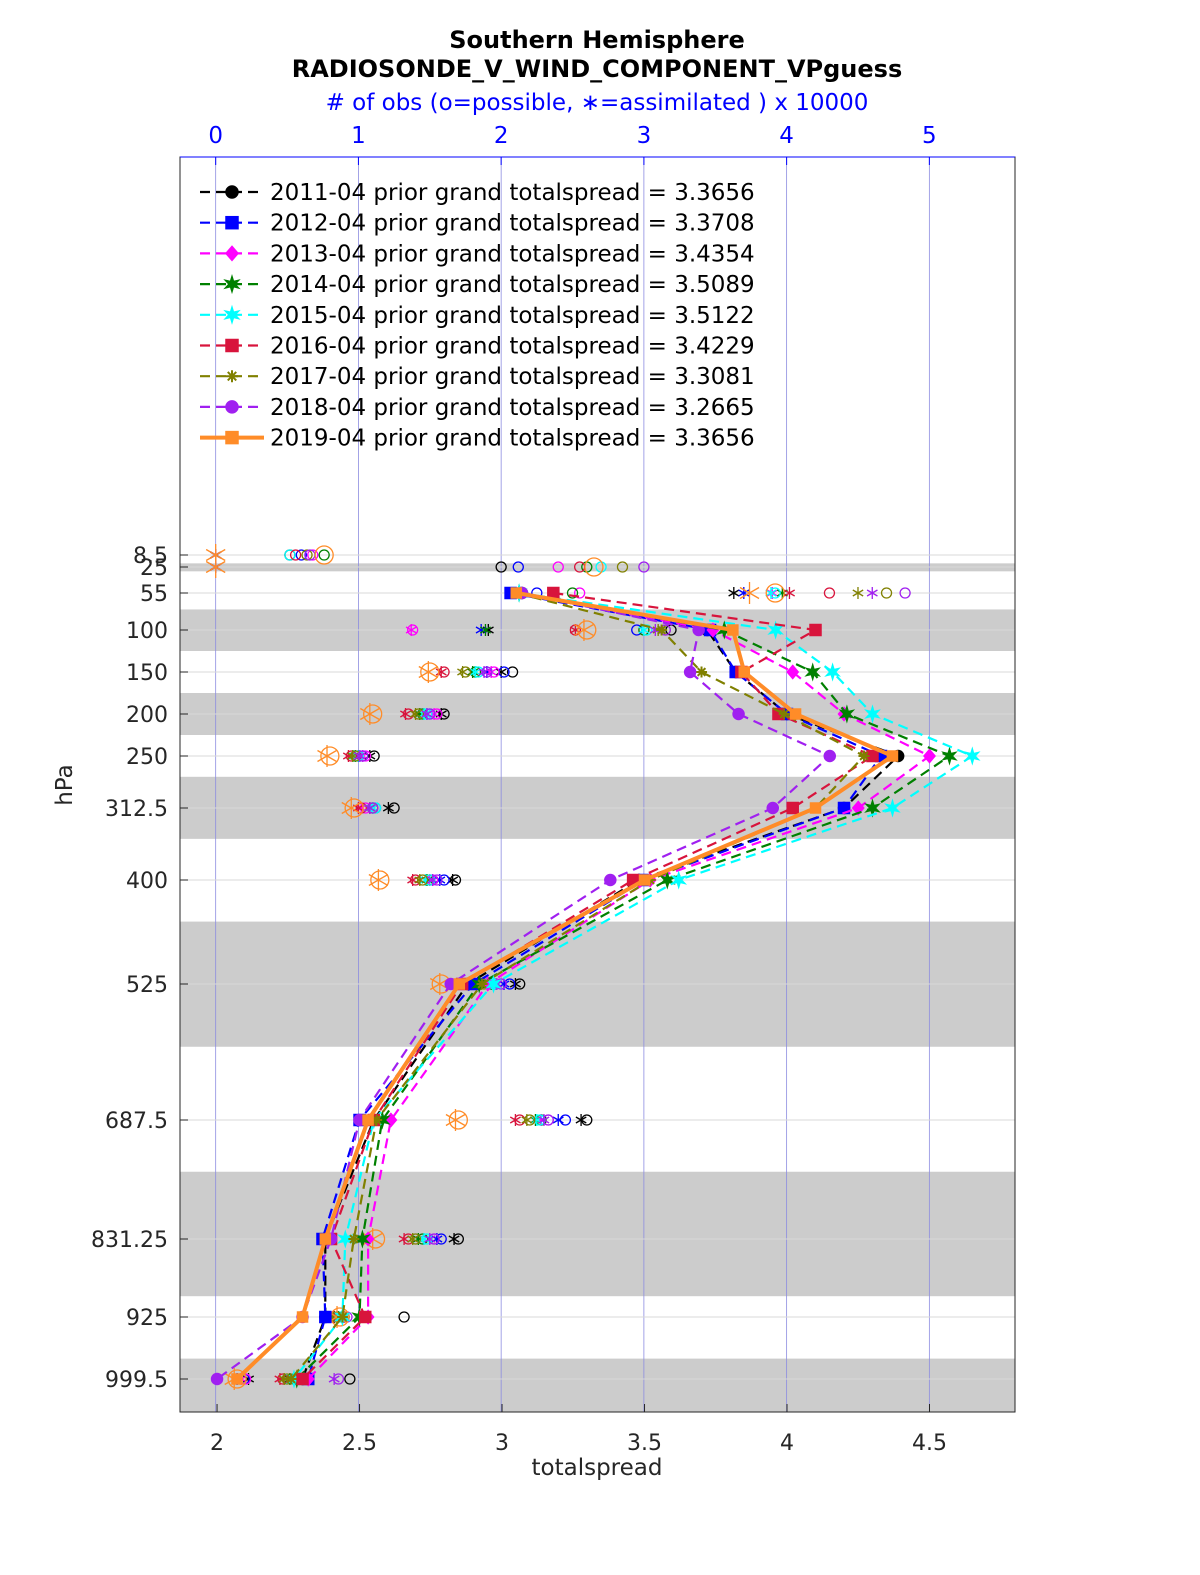 The height and width of the screenshot is (1575, 1200). Describe the element at coordinates (147, 985) in the screenshot. I see `y-tick-label: 525` at that location.